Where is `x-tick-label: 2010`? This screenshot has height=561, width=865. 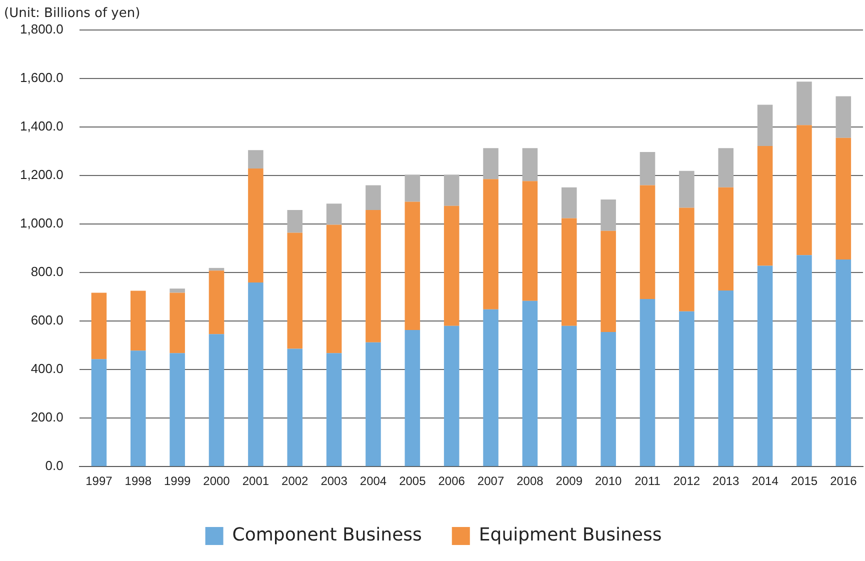 x-tick-label: 2010 is located at coordinates (608, 481).